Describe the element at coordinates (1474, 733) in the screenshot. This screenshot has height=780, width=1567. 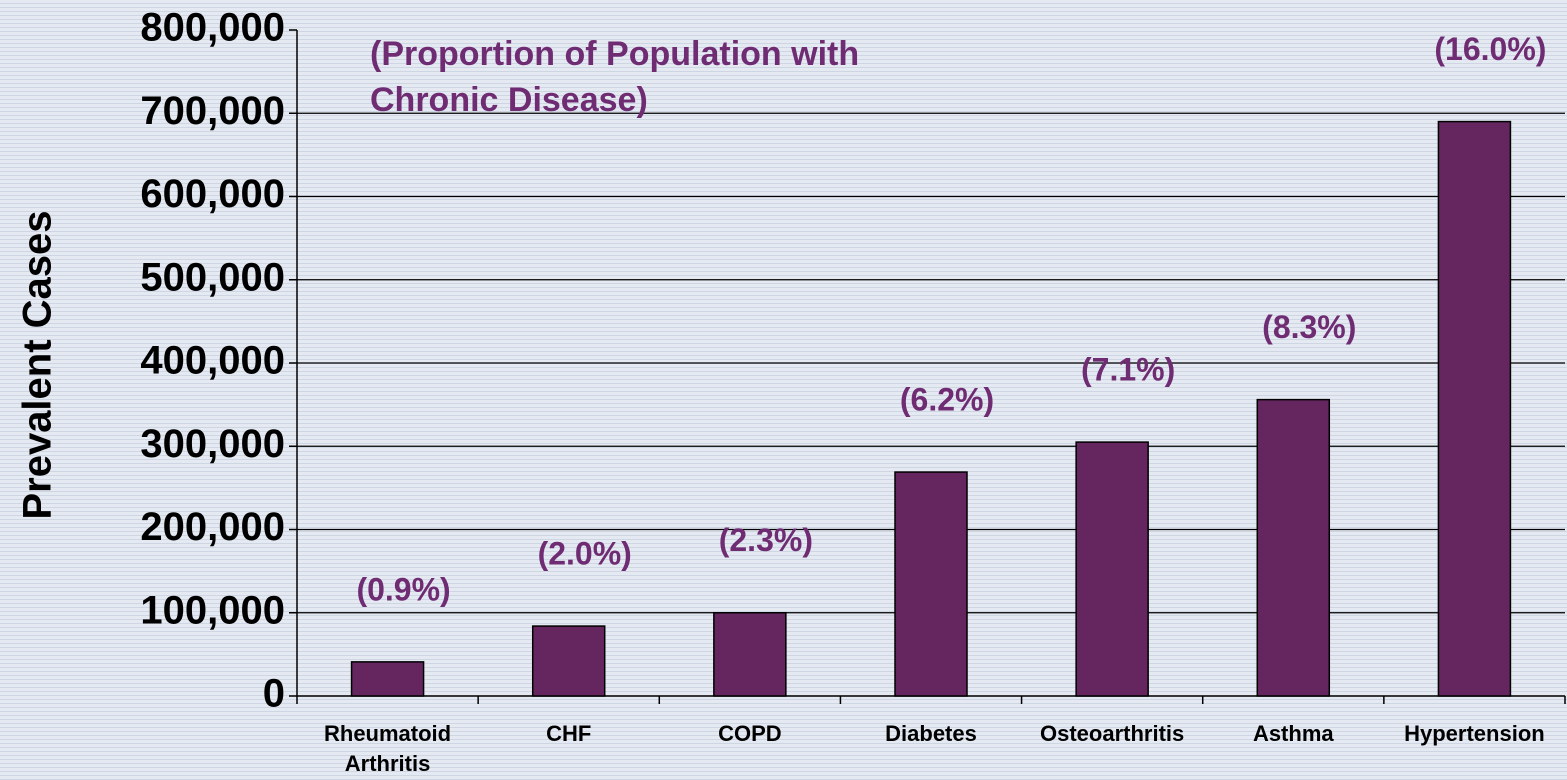
I see `x-tick-label: Hypertension` at that location.